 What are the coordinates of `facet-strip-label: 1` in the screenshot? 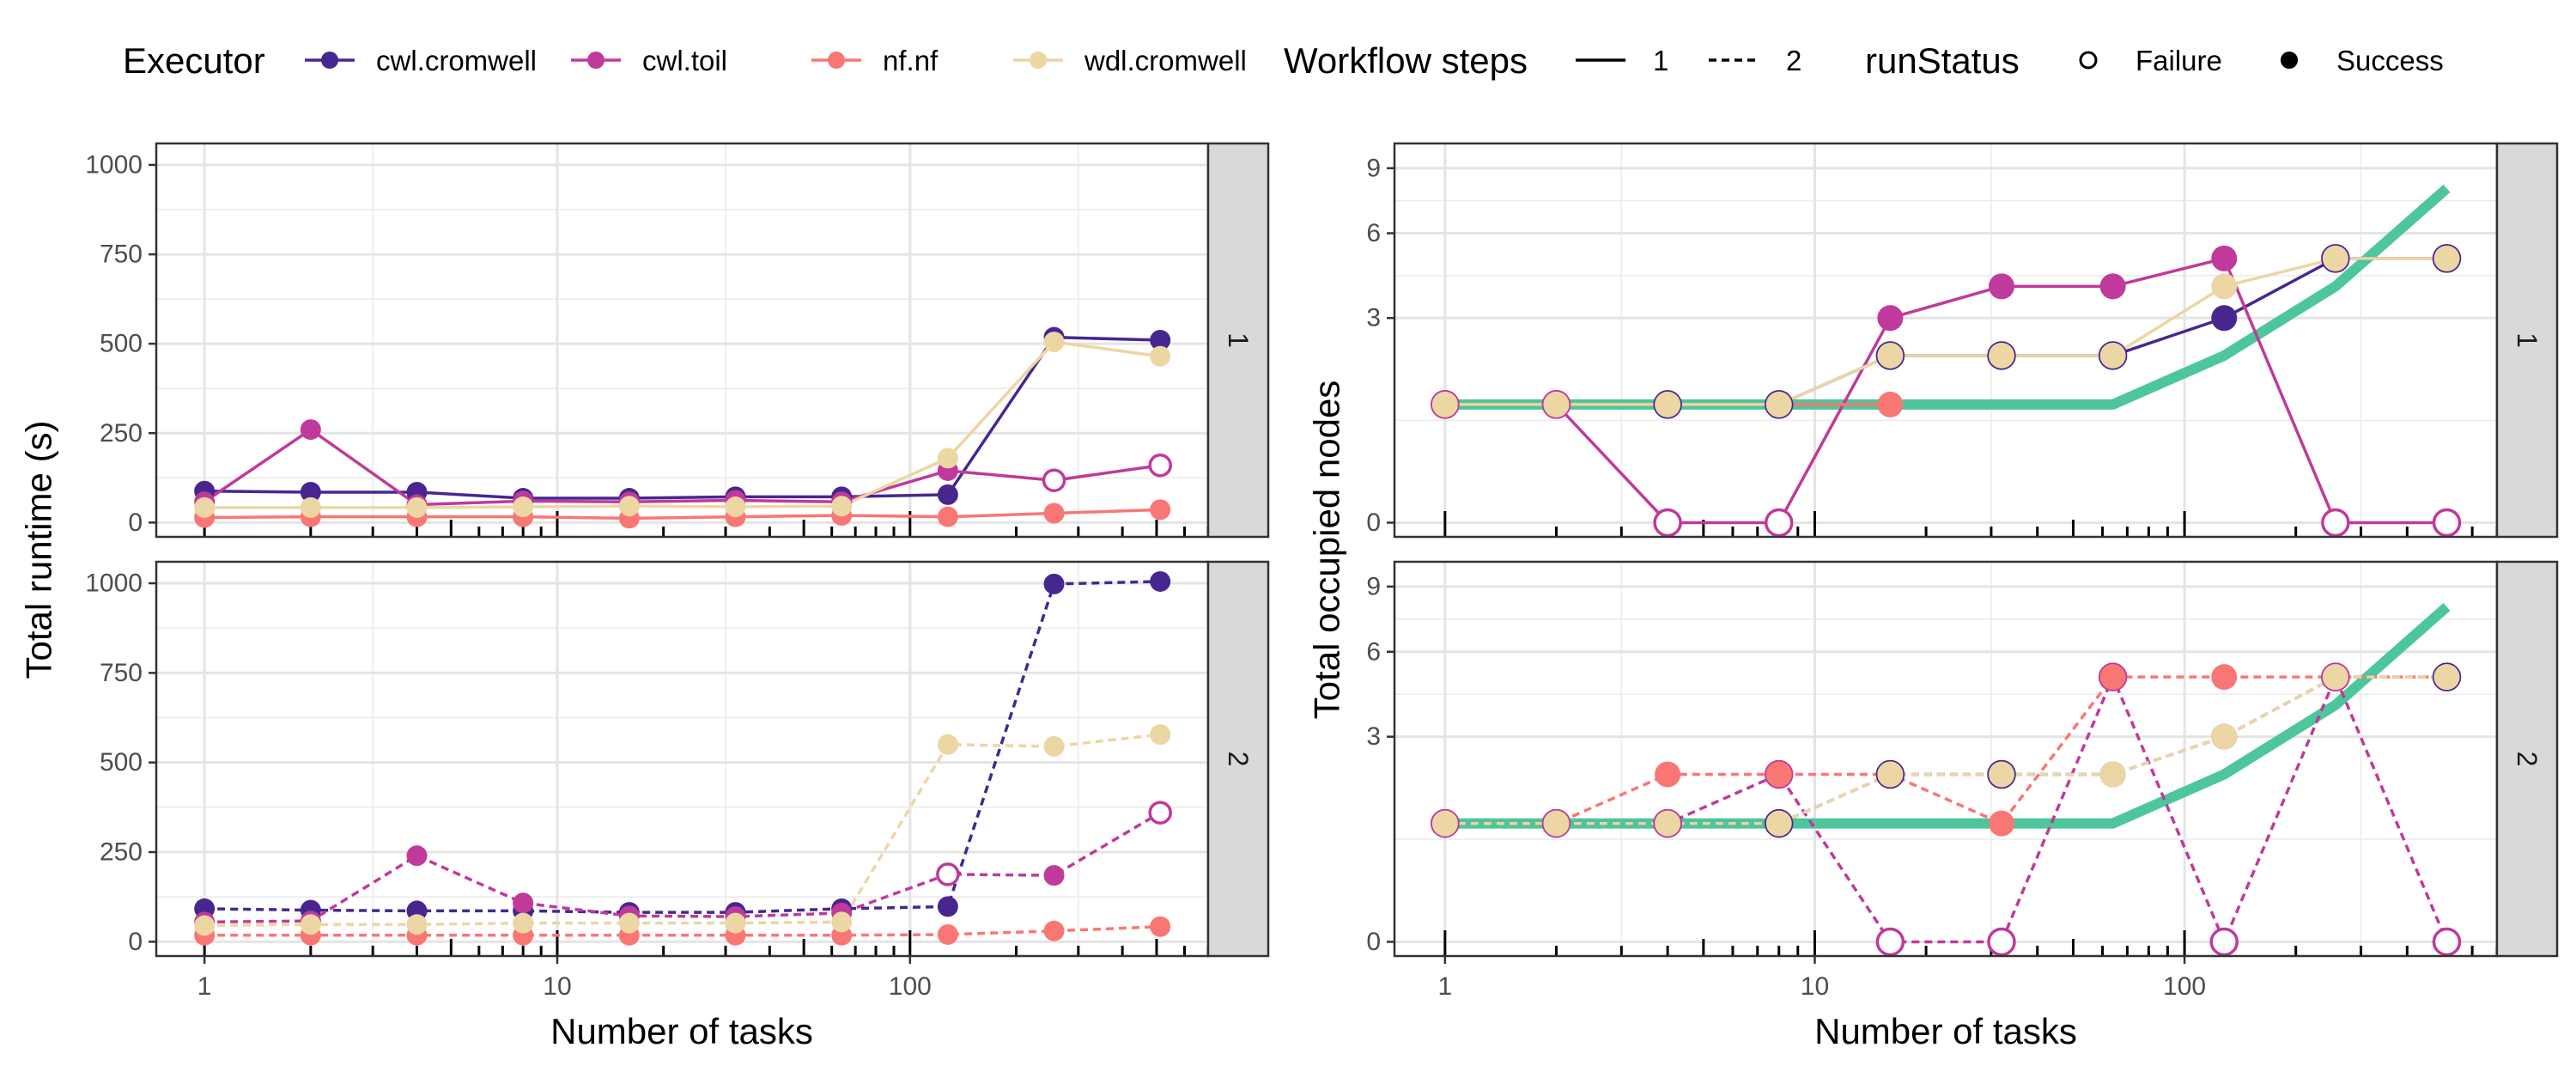 It's located at (1239, 340).